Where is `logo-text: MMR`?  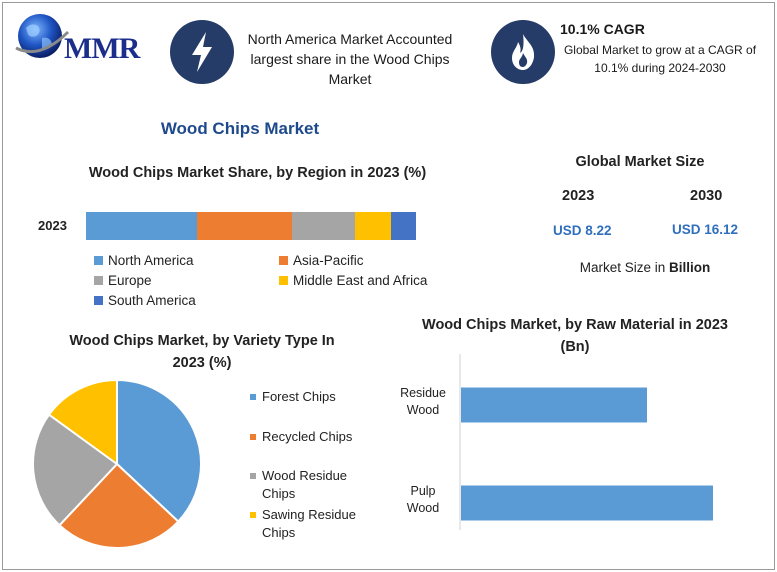
logo-text: MMR is located at coordinates (102, 48).